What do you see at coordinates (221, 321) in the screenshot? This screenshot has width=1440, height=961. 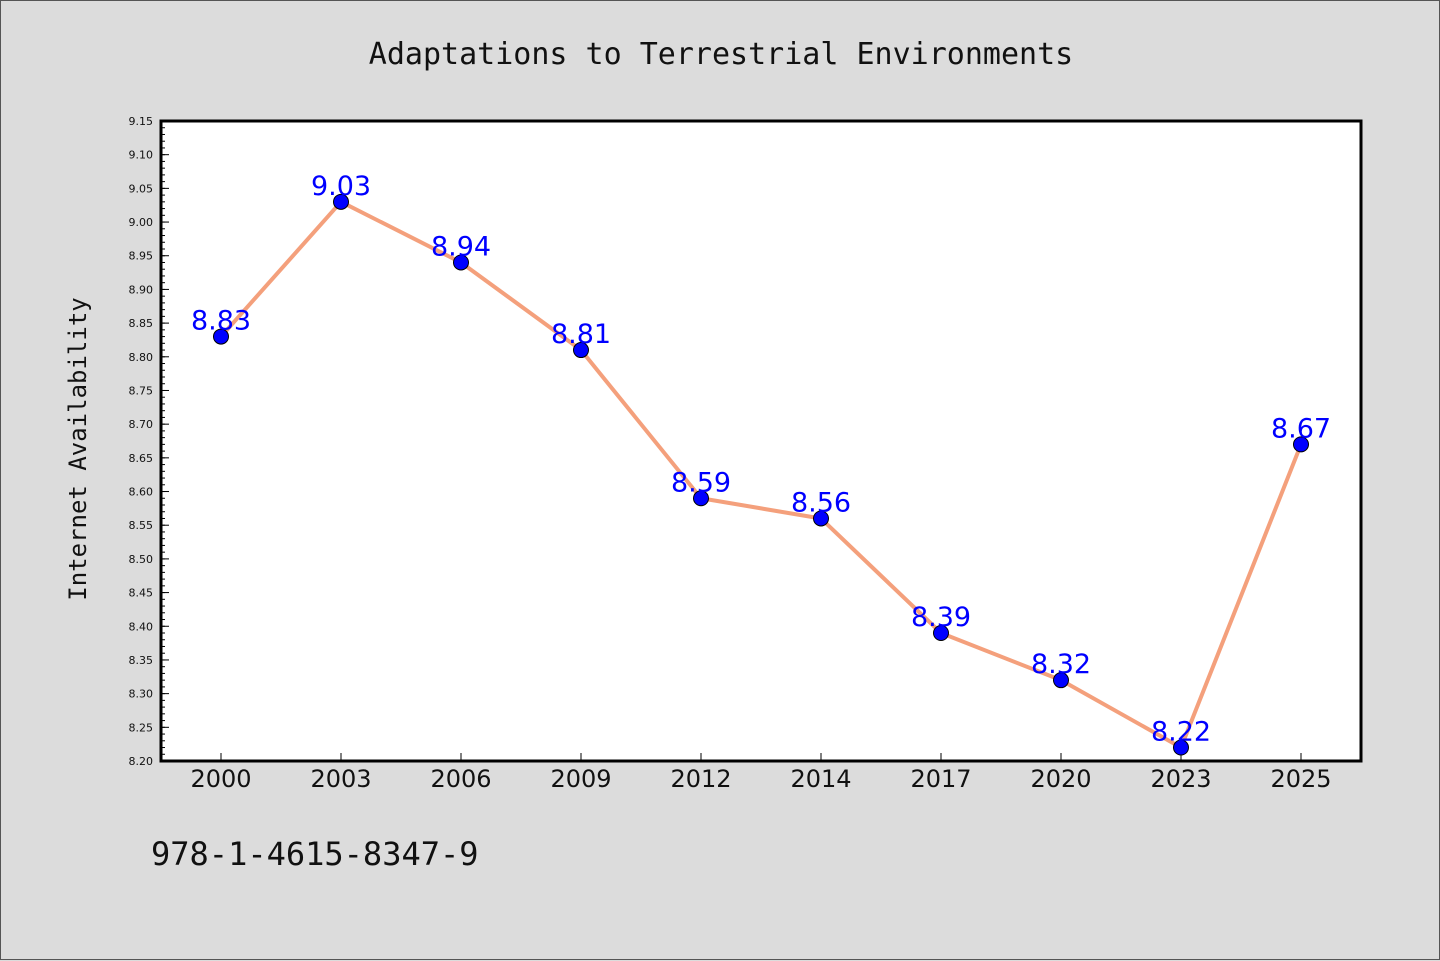 I see `data-label: 8.83` at bounding box center [221, 321].